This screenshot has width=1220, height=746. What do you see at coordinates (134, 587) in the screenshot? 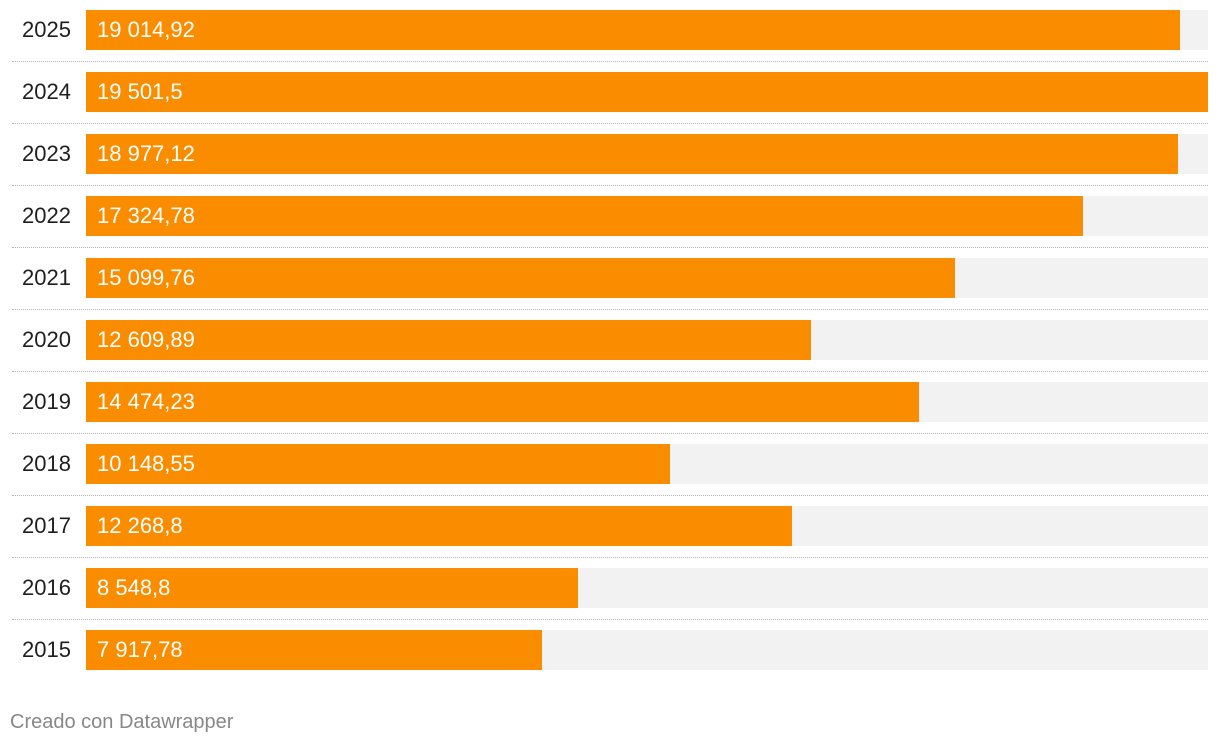
I see `value-label: 8 548,8` at bounding box center [134, 587].